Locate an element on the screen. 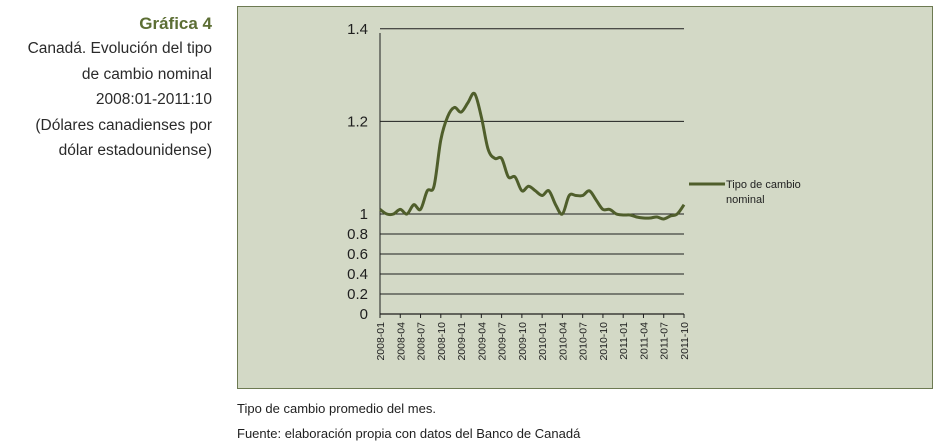 The width and height of the screenshot is (934, 446). x-tick-label: 2010-10 is located at coordinates (604, 341).